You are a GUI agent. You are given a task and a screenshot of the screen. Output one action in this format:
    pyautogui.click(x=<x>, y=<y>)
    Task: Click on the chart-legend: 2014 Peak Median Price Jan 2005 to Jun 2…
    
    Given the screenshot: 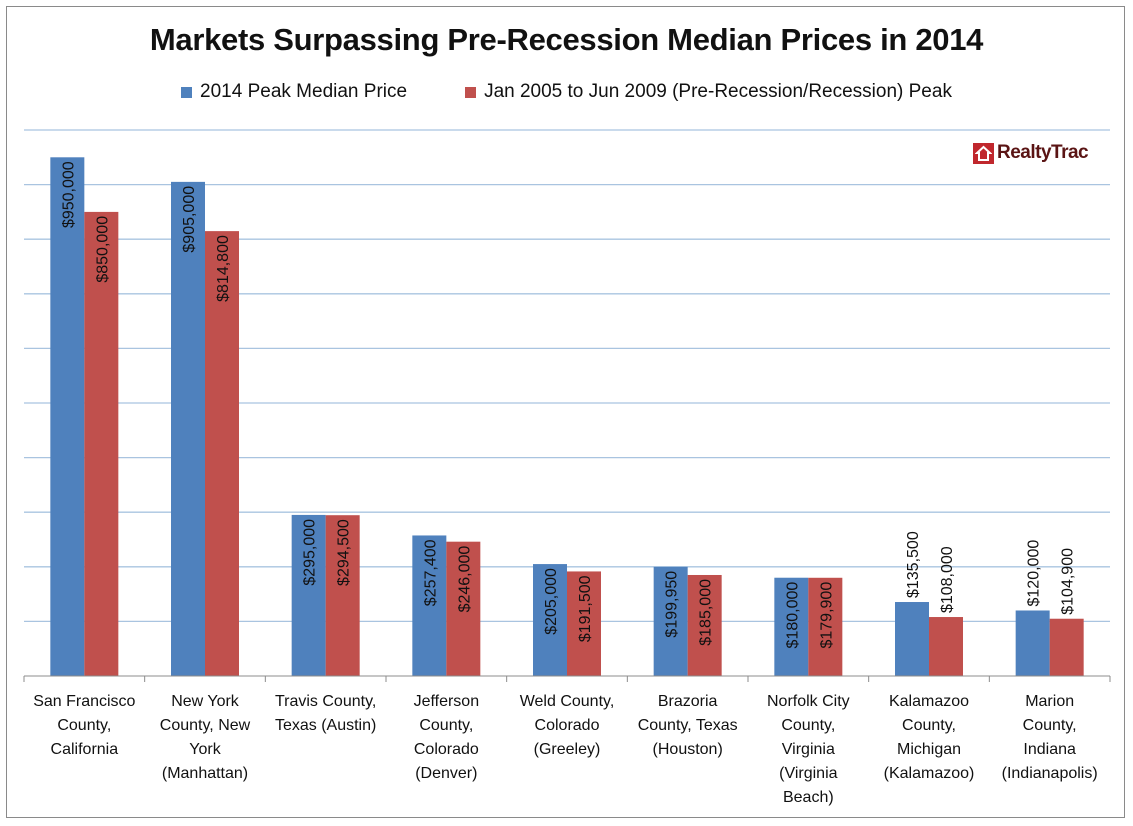 What is the action you would take?
    pyautogui.click(x=566, y=92)
    